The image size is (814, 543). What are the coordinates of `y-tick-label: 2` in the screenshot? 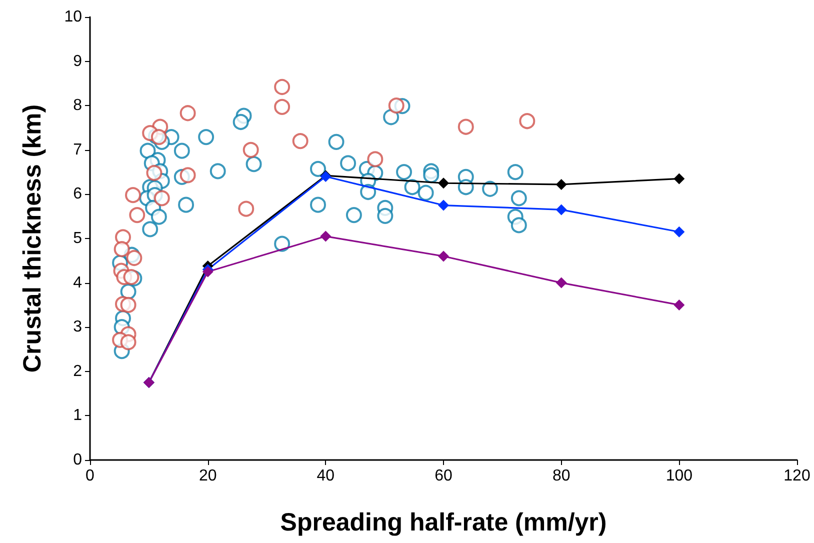 It's located at (77, 371).